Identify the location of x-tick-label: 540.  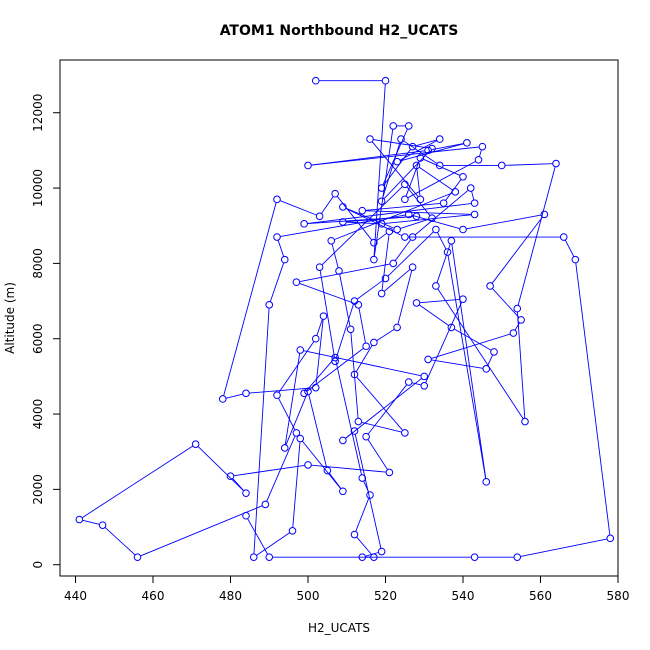
(463, 596).